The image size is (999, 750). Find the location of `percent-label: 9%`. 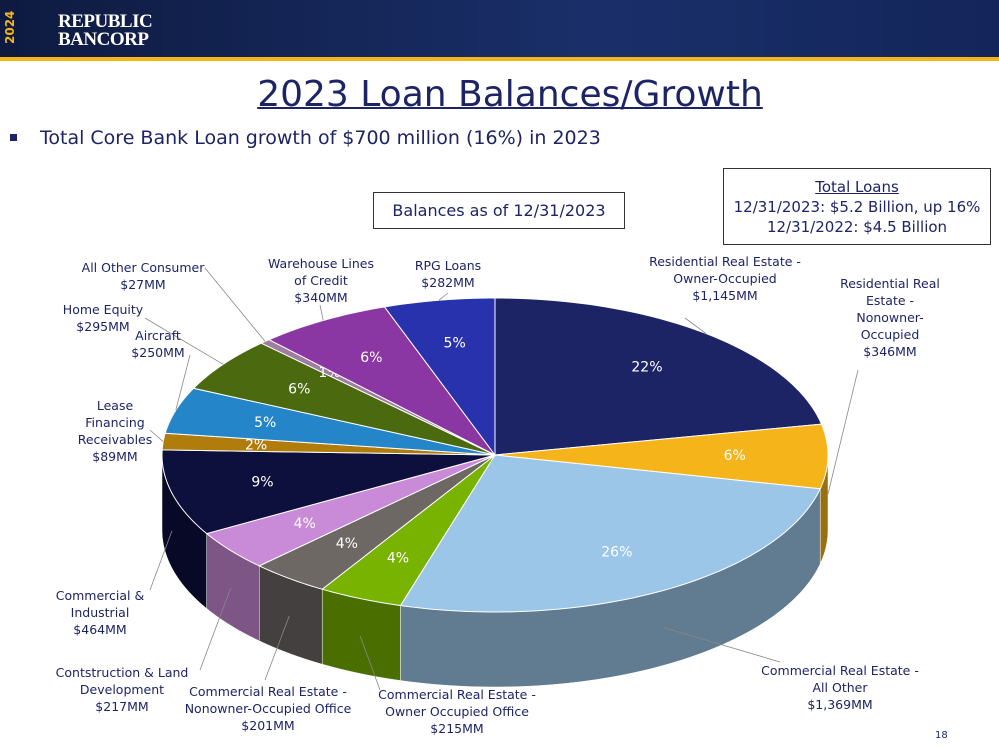

percent-label: 9% is located at coordinates (262, 483).